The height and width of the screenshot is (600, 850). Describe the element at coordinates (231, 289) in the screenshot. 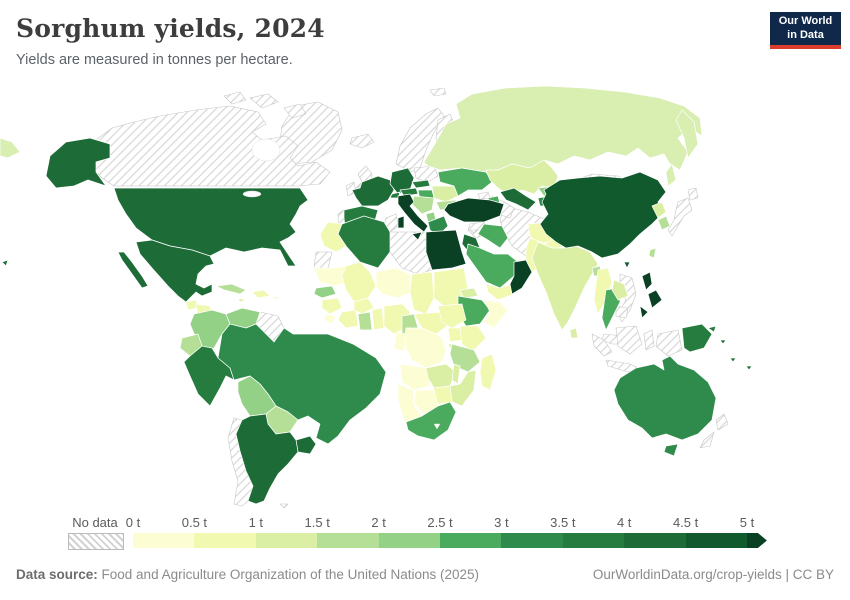

I see `country-cuba` at that location.